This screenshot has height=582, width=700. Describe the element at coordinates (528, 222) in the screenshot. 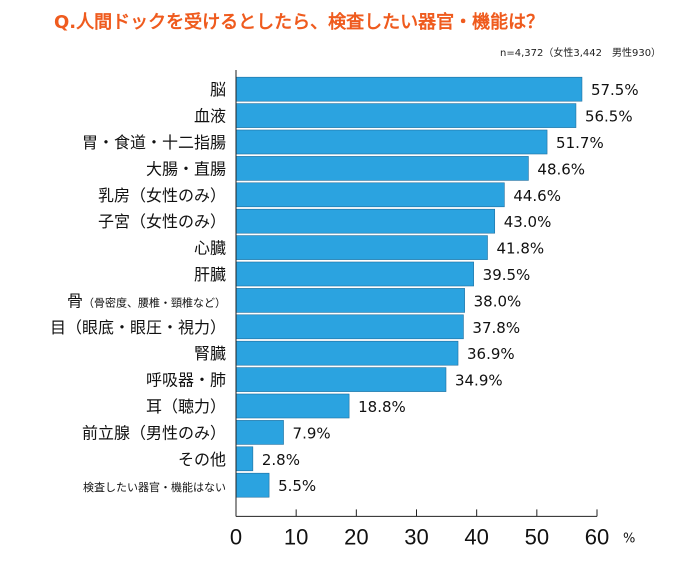

I see `value-label: 43.0%` at that location.